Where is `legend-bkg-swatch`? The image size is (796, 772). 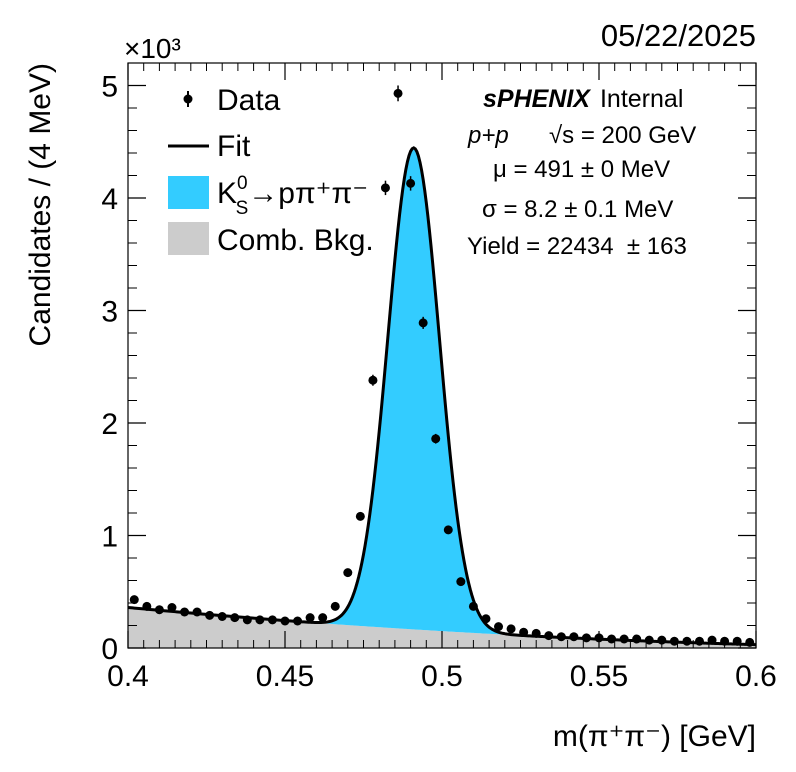 legend-bkg-swatch is located at coordinates (188, 238).